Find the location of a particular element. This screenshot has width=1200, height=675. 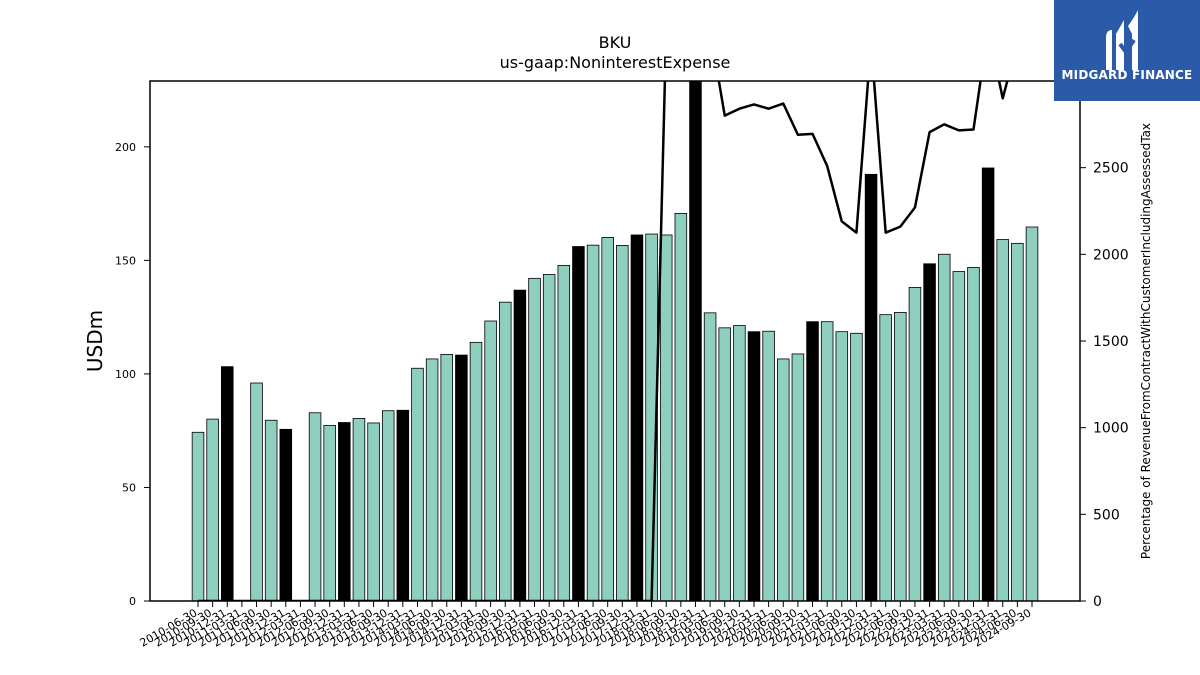

y2-tick-label: 2500 is located at coordinates (1111, 169).